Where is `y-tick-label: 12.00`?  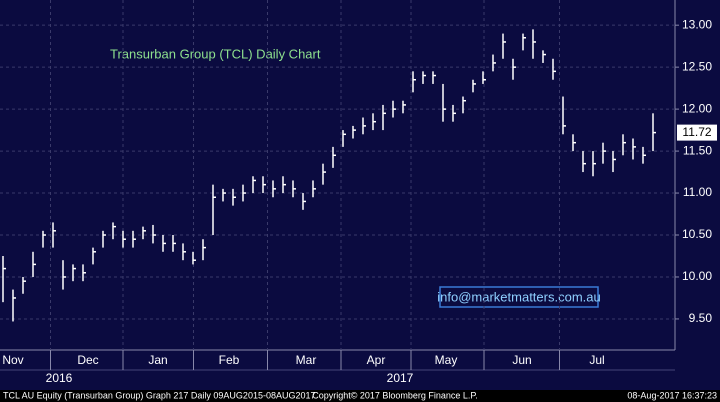
y-tick-label: 12.00 is located at coordinates (697, 108).